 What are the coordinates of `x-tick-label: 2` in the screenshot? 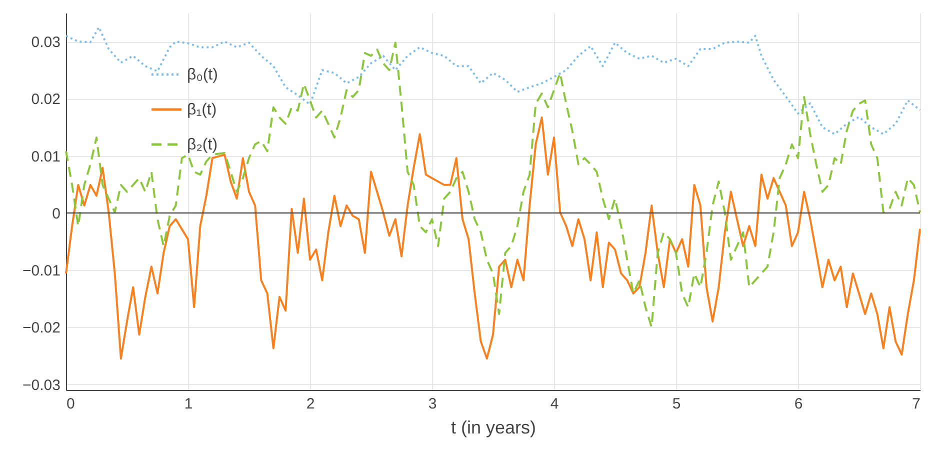 It's located at (310, 404).